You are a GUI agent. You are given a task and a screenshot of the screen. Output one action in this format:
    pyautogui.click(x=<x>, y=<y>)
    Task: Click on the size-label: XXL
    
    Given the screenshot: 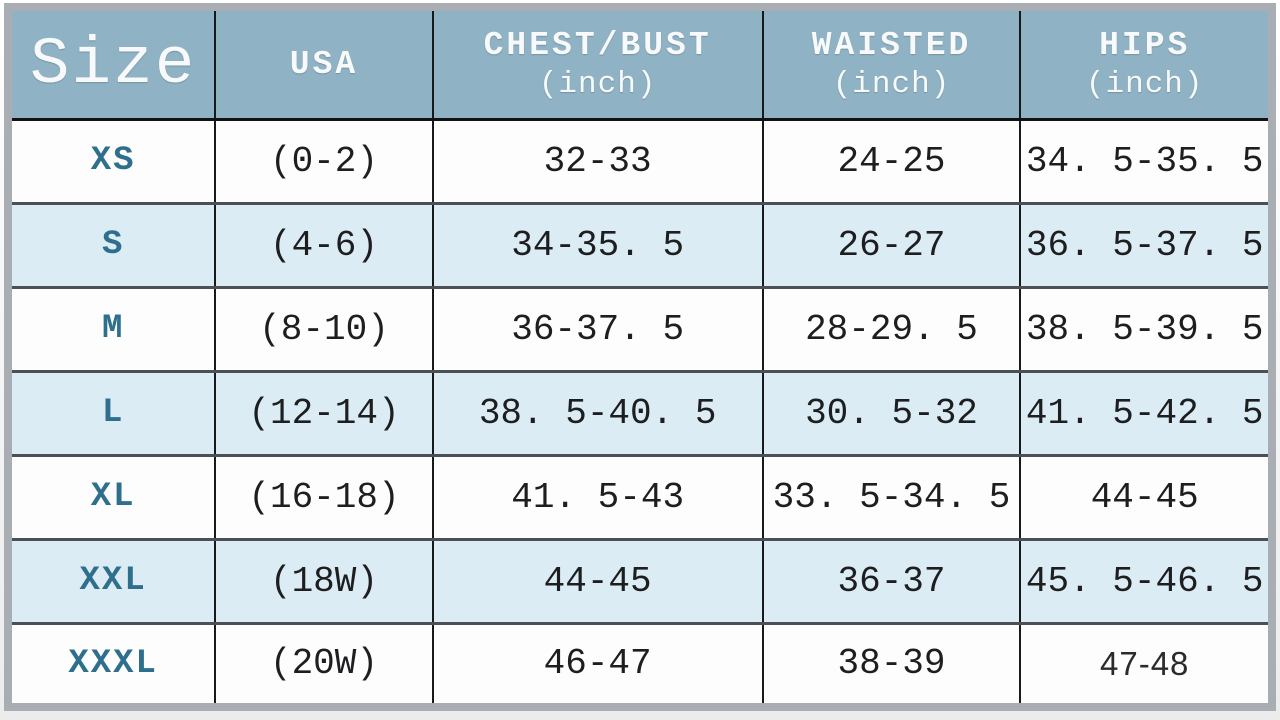 What is the action you would take?
    pyautogui.click(x=112, y=580)
    